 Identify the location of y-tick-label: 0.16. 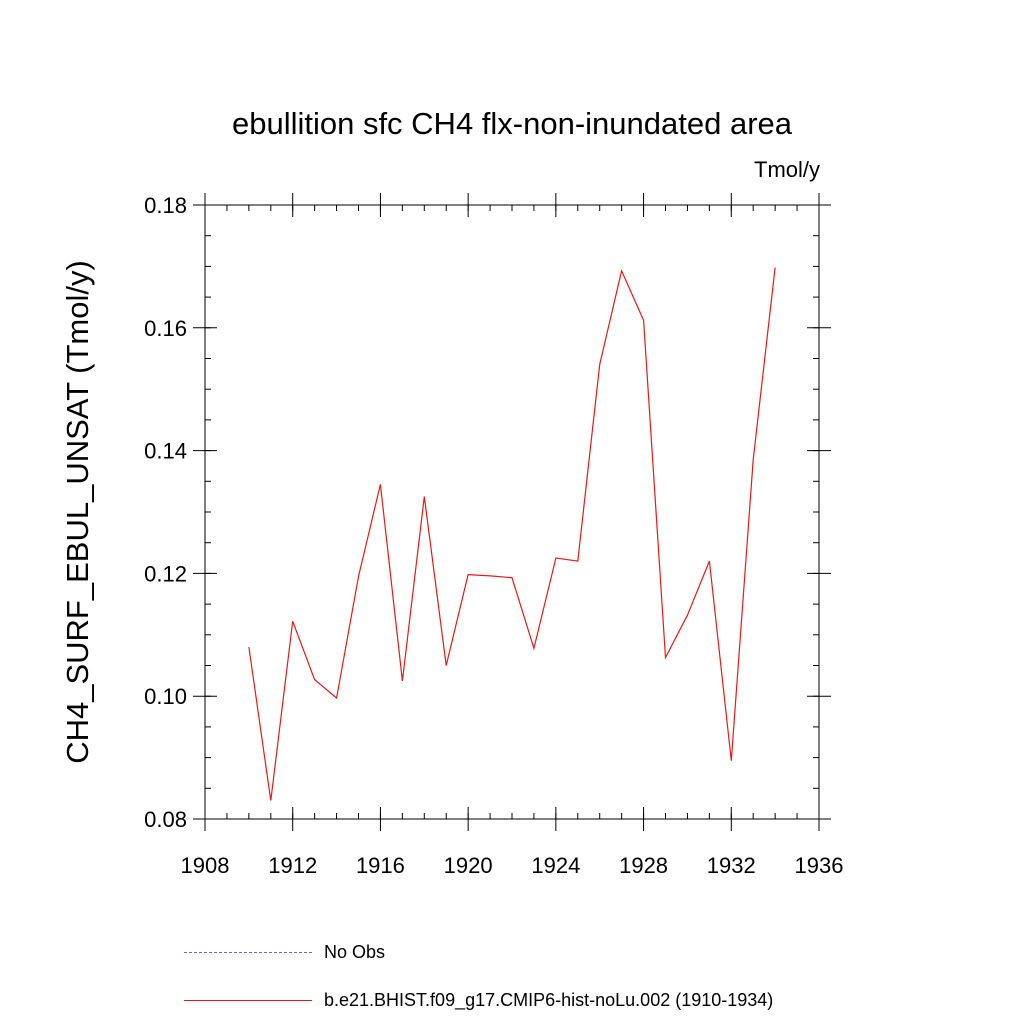
(165, 328).